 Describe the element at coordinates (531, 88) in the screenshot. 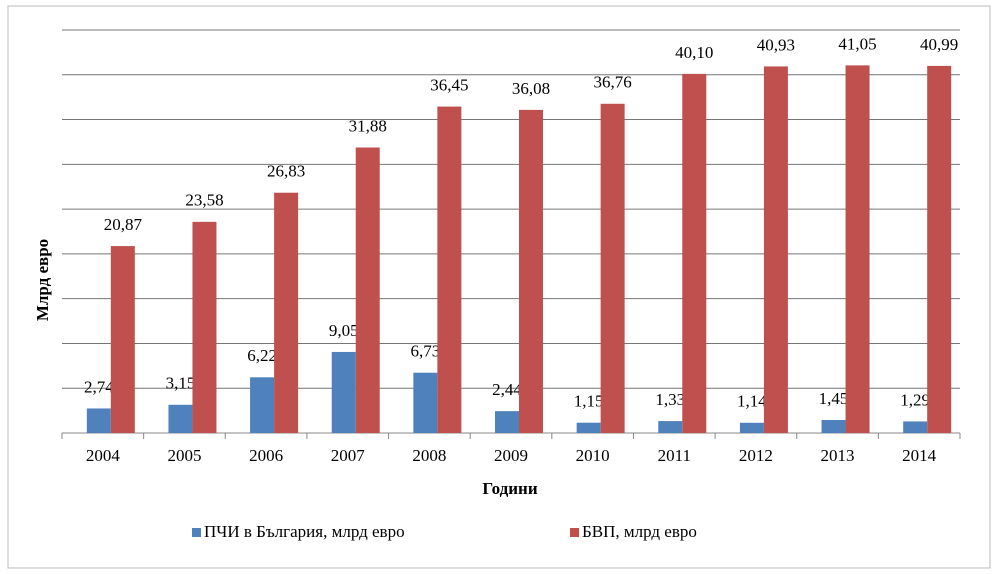

I see `data-label: 36,08` at that location.